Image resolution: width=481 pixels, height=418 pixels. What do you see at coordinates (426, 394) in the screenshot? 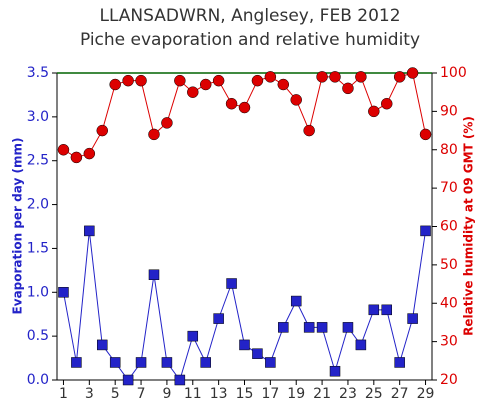
I see `x-tick-label: 29` at bounding box center [426, 394].